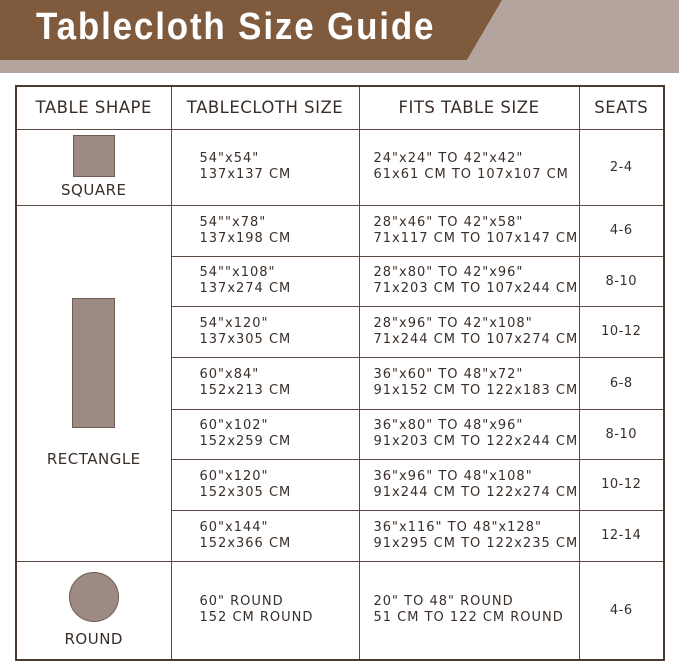  What do you see at coordinates (93, 639) in the screenshot?
I see `shape-label: ROUND` at bounding box center [93, 639].